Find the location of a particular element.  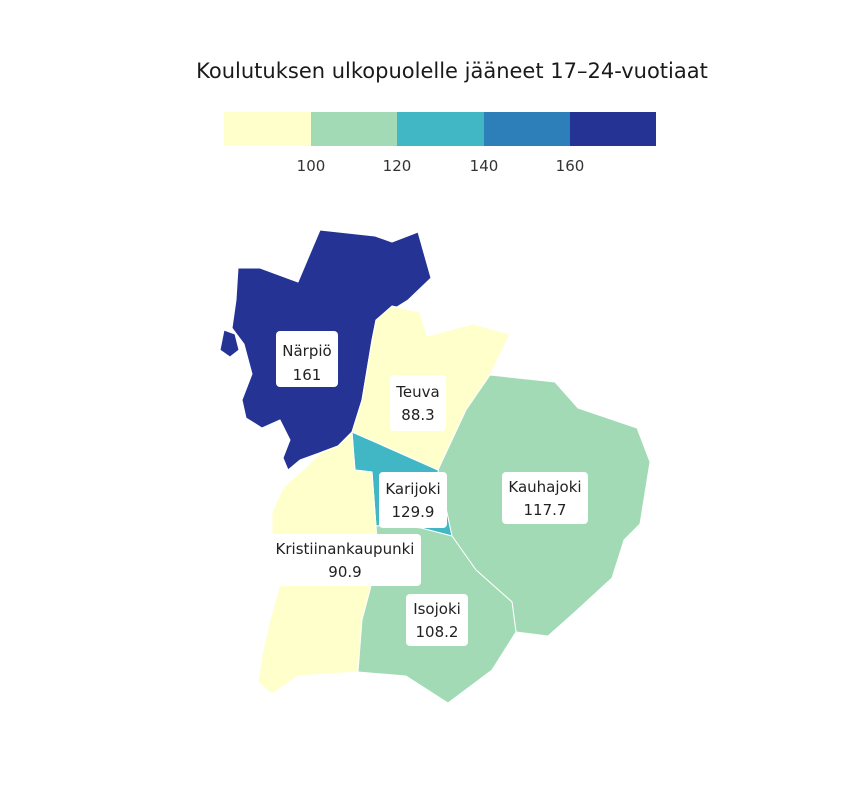

region-name: Karijoki is located at coordinates (412, 489).